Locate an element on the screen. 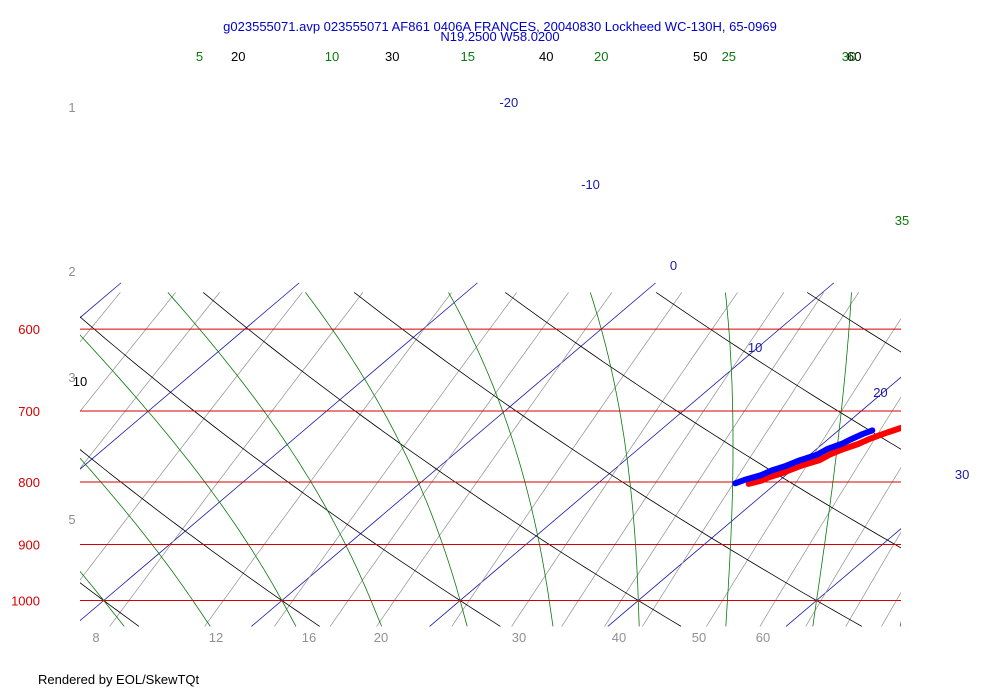  temperature-tick-label: 30 is located at coordinates (392, 56).